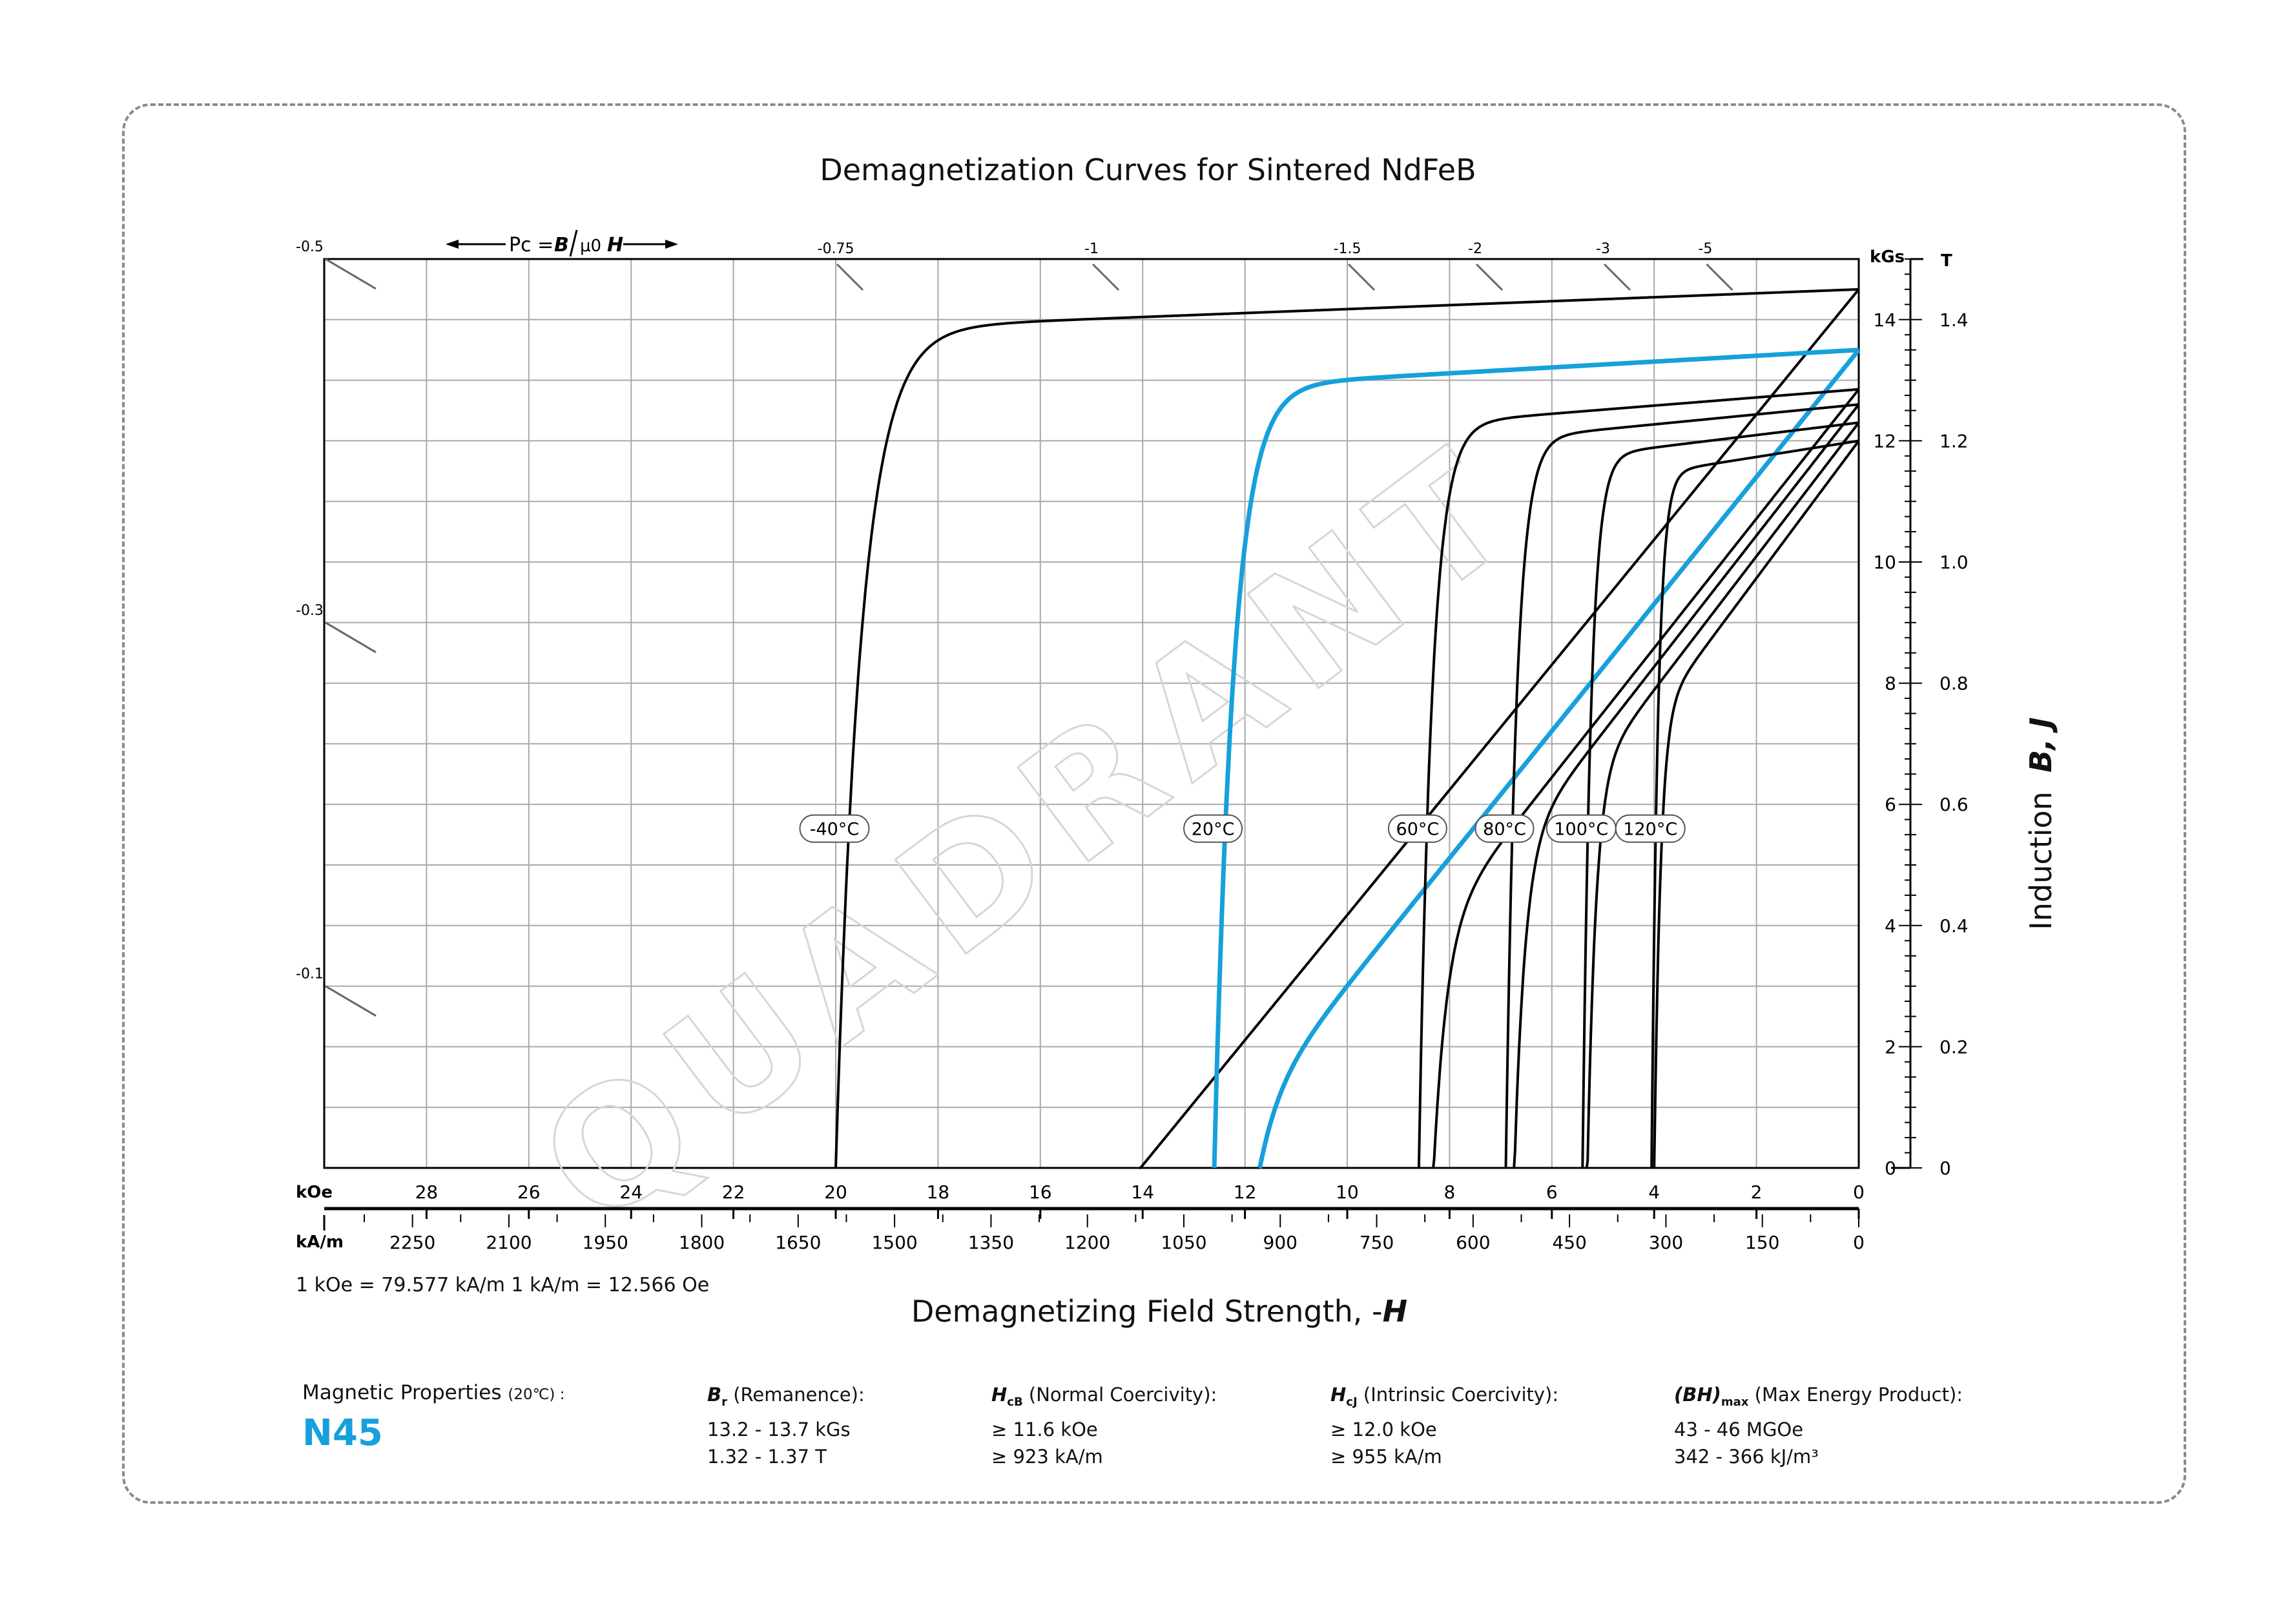 The image size is (2296, 1602). I want to click on pc-annotation: Pc = B μ0 H, so click(562, 243).